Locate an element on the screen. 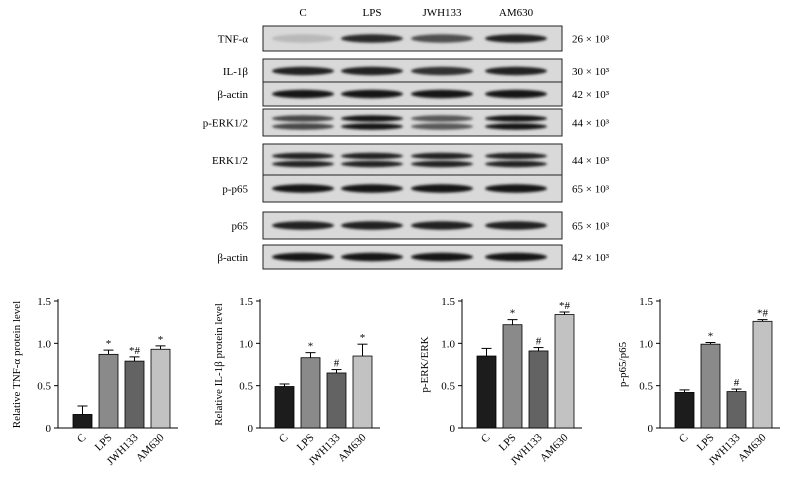  y-axis-title: Relative IL-1β protein level is located at coordinates (219, 364).